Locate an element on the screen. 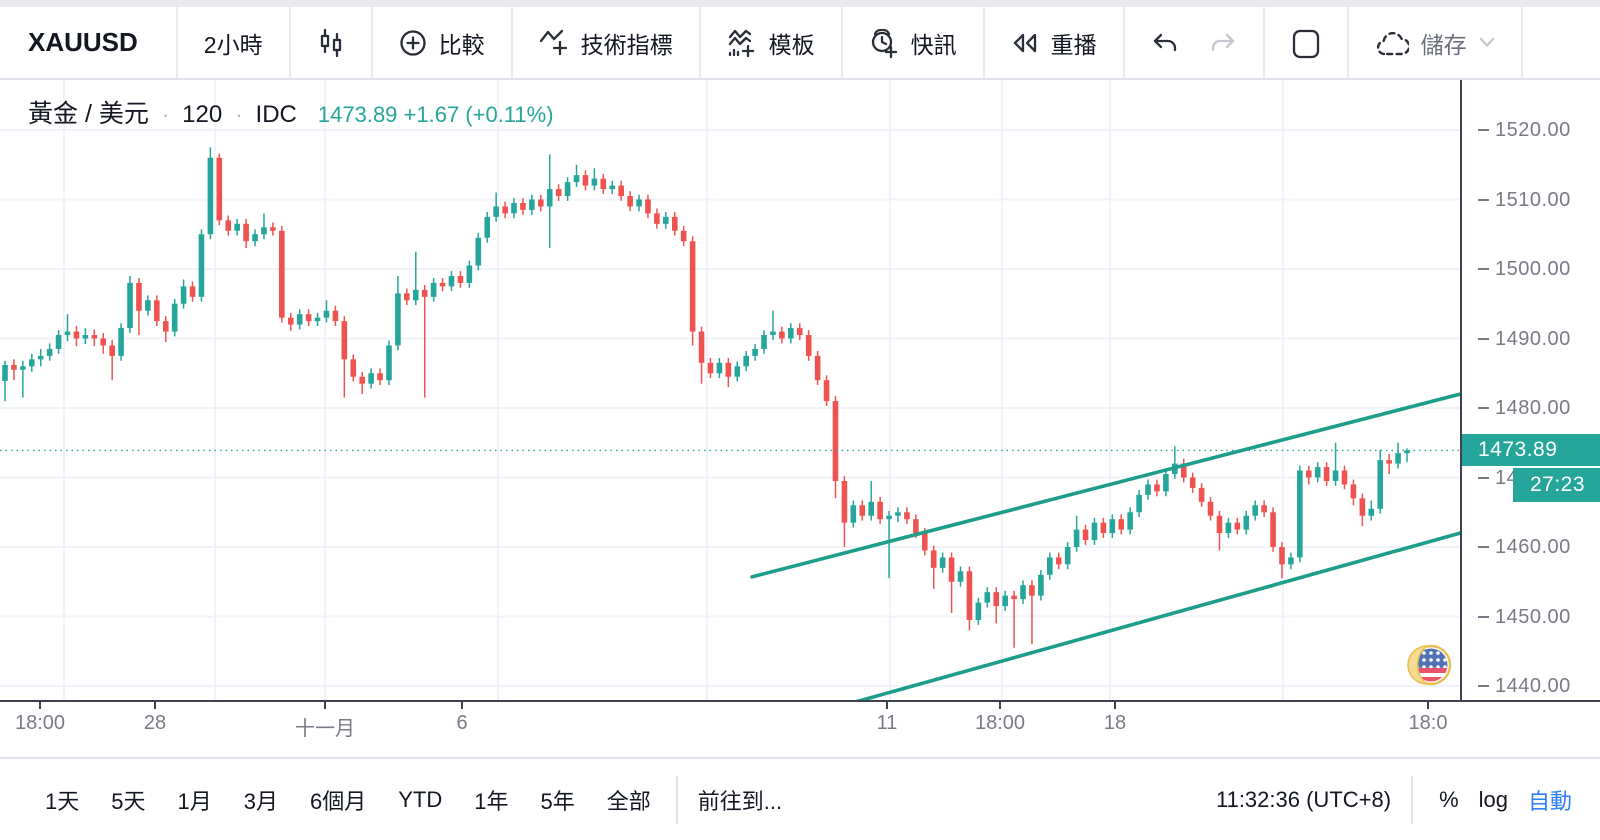 The height and width of the screenshot is (840, 1600). range-button-5天: 5天 is located at coordinates (128, 801).